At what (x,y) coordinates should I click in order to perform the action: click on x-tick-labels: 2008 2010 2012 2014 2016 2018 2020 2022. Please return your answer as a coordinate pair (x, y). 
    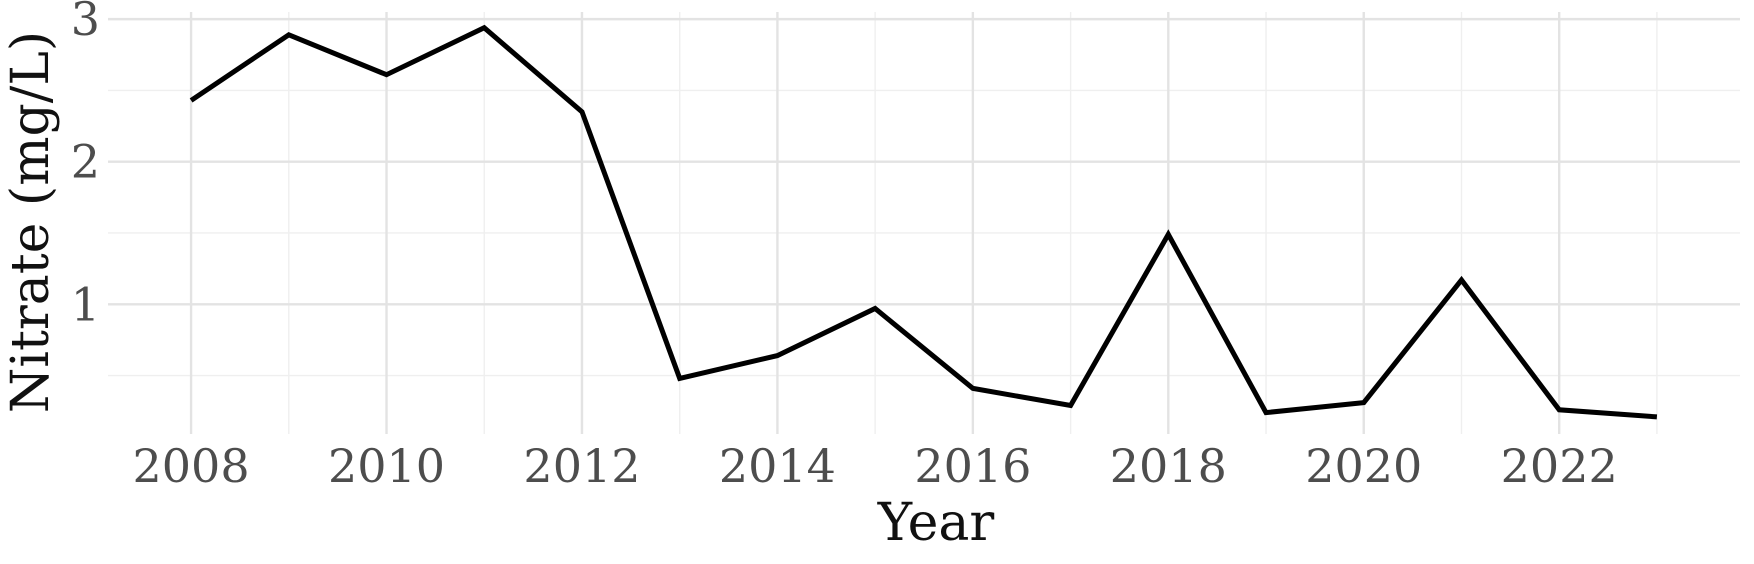
    Looking at the image, I should click on (875, 466).